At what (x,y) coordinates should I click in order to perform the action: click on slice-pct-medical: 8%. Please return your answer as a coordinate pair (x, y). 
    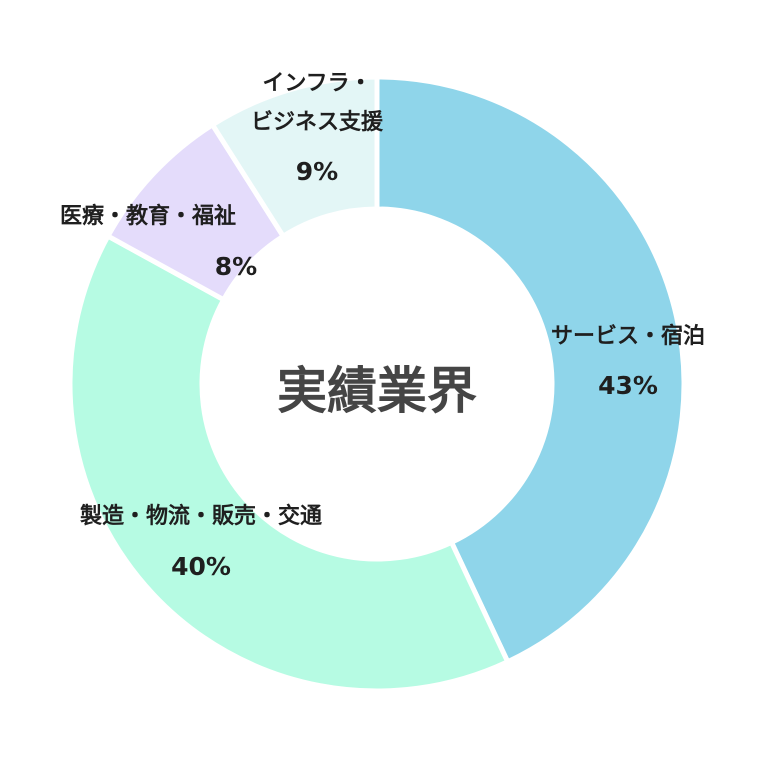
    Looking at the image, I should click on (236, 266).